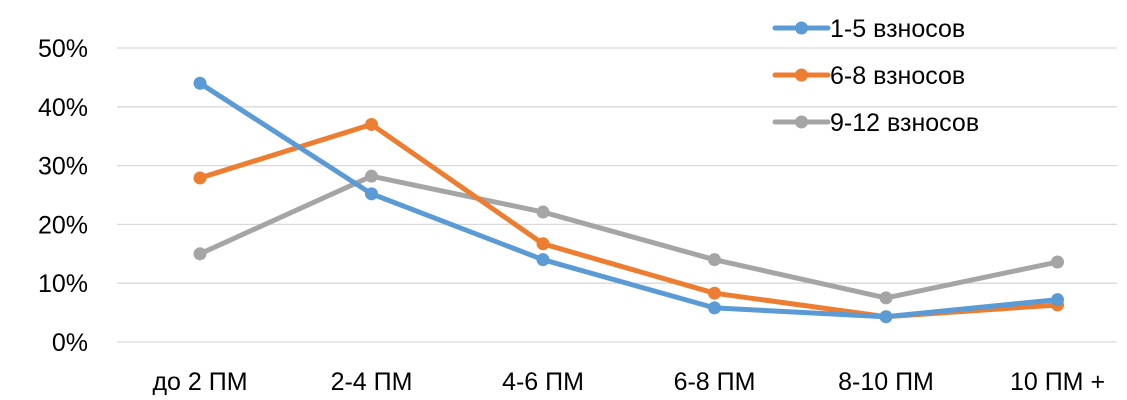 Image resolution: width=1127 pixels, height=400 pixels. I want to click on x-tick-label: 8-10 ПМ, so click(886, 381).